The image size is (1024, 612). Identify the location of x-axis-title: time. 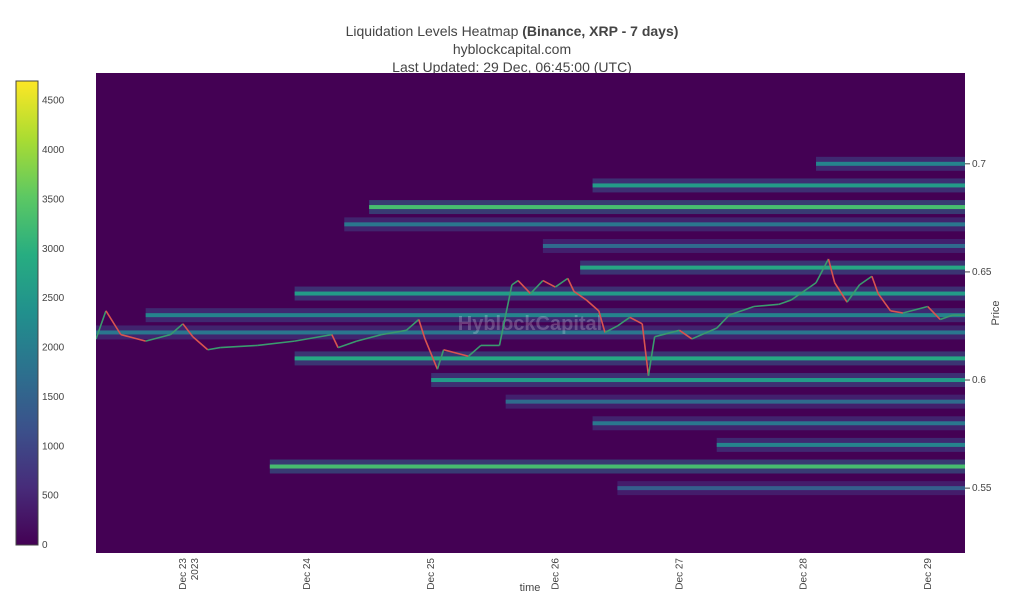
(530, 588).